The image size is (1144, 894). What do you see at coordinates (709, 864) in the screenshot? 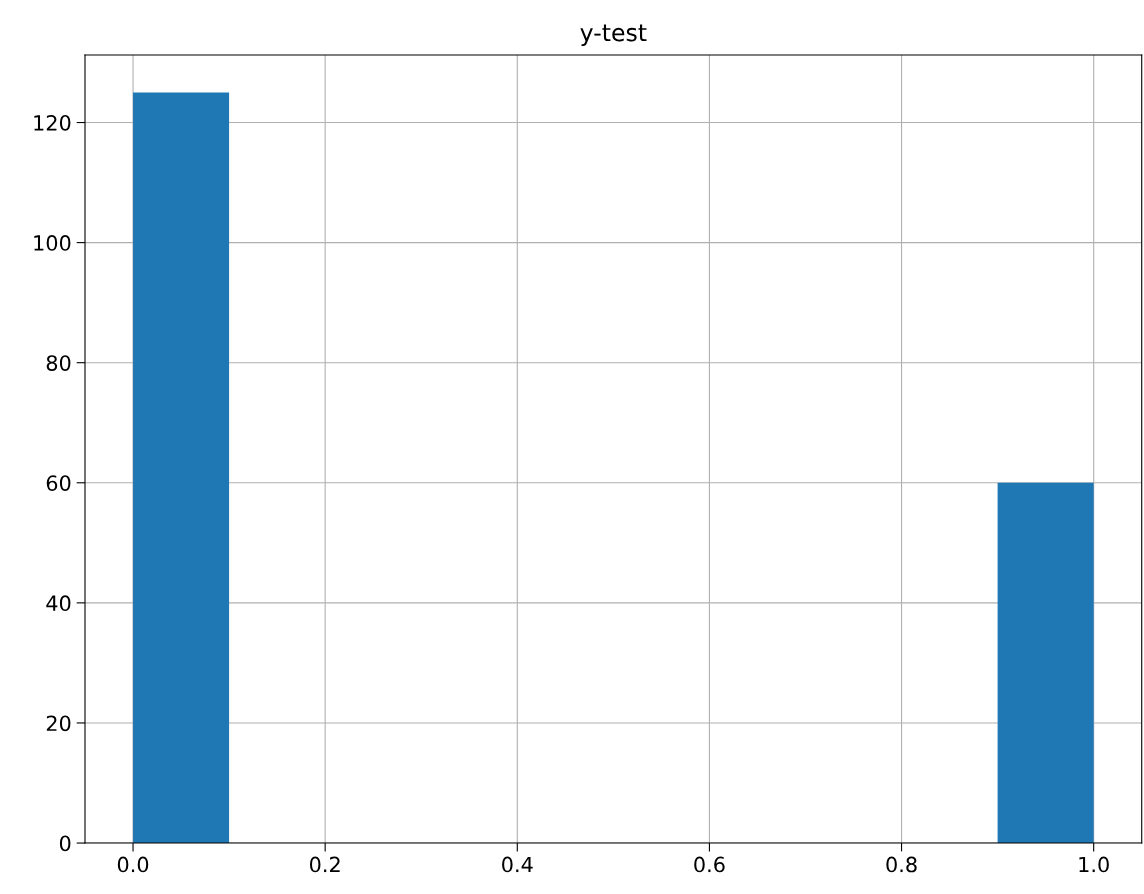
I see `x-tick-label: 0.6` at bounding box center [709, 864].